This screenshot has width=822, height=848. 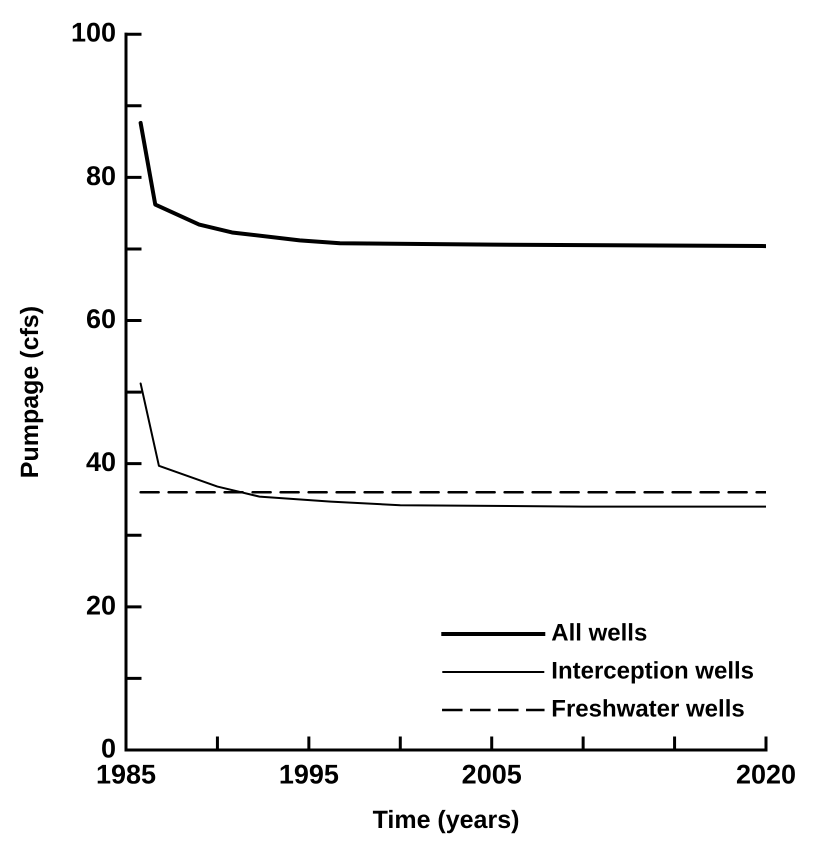 I want to click on legend-label: Freshwater wells, so click(x=648, y=709).